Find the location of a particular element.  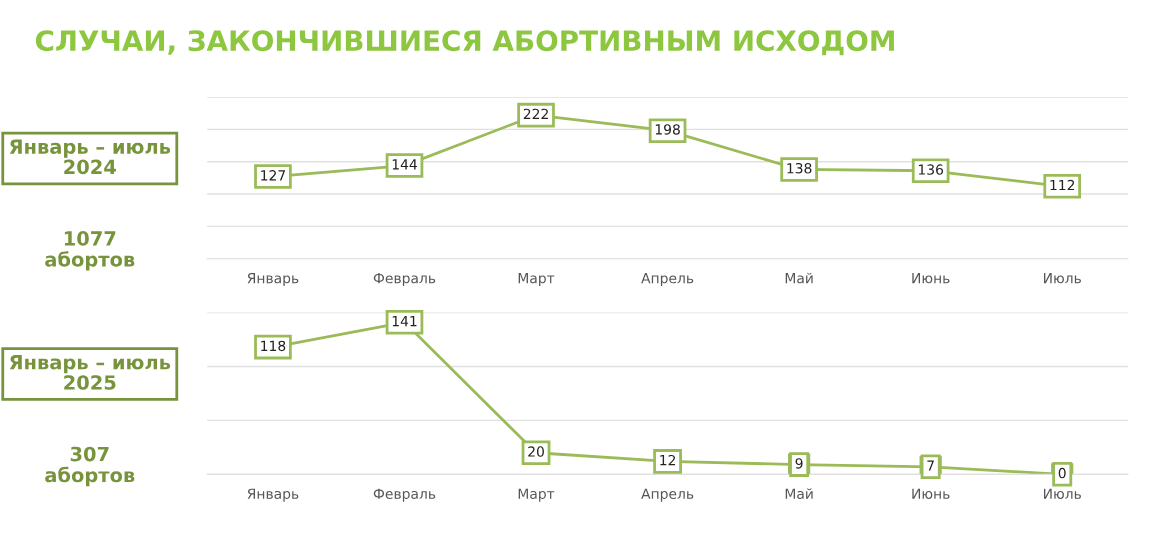

text: 307 абортов is located at coordinates (90, 466).